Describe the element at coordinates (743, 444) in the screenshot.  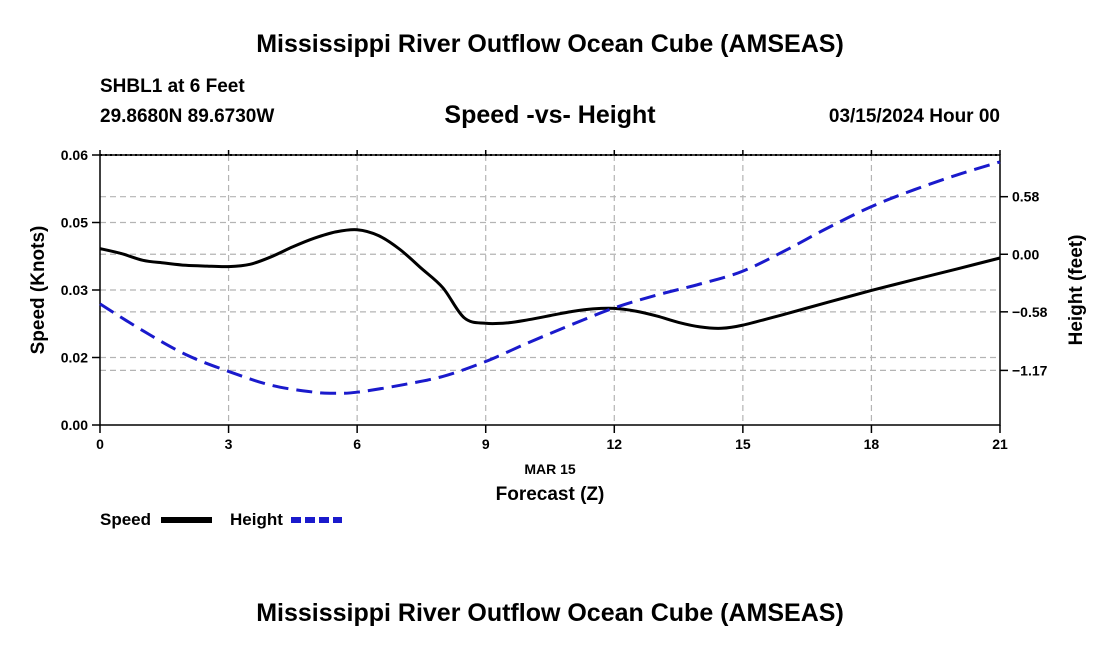
I see `x-tick-label: 15` at that location.